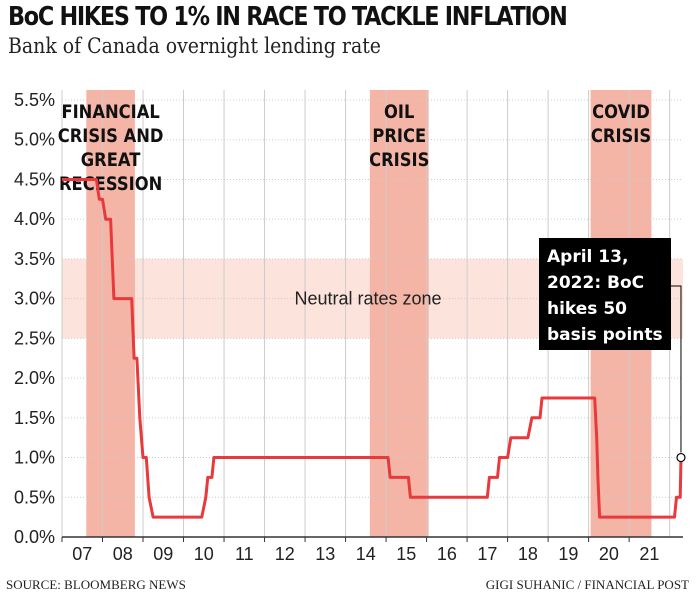 This screenshot has height=605, width=699. I want to click on x-tick-label: 12, so click(285, 554).